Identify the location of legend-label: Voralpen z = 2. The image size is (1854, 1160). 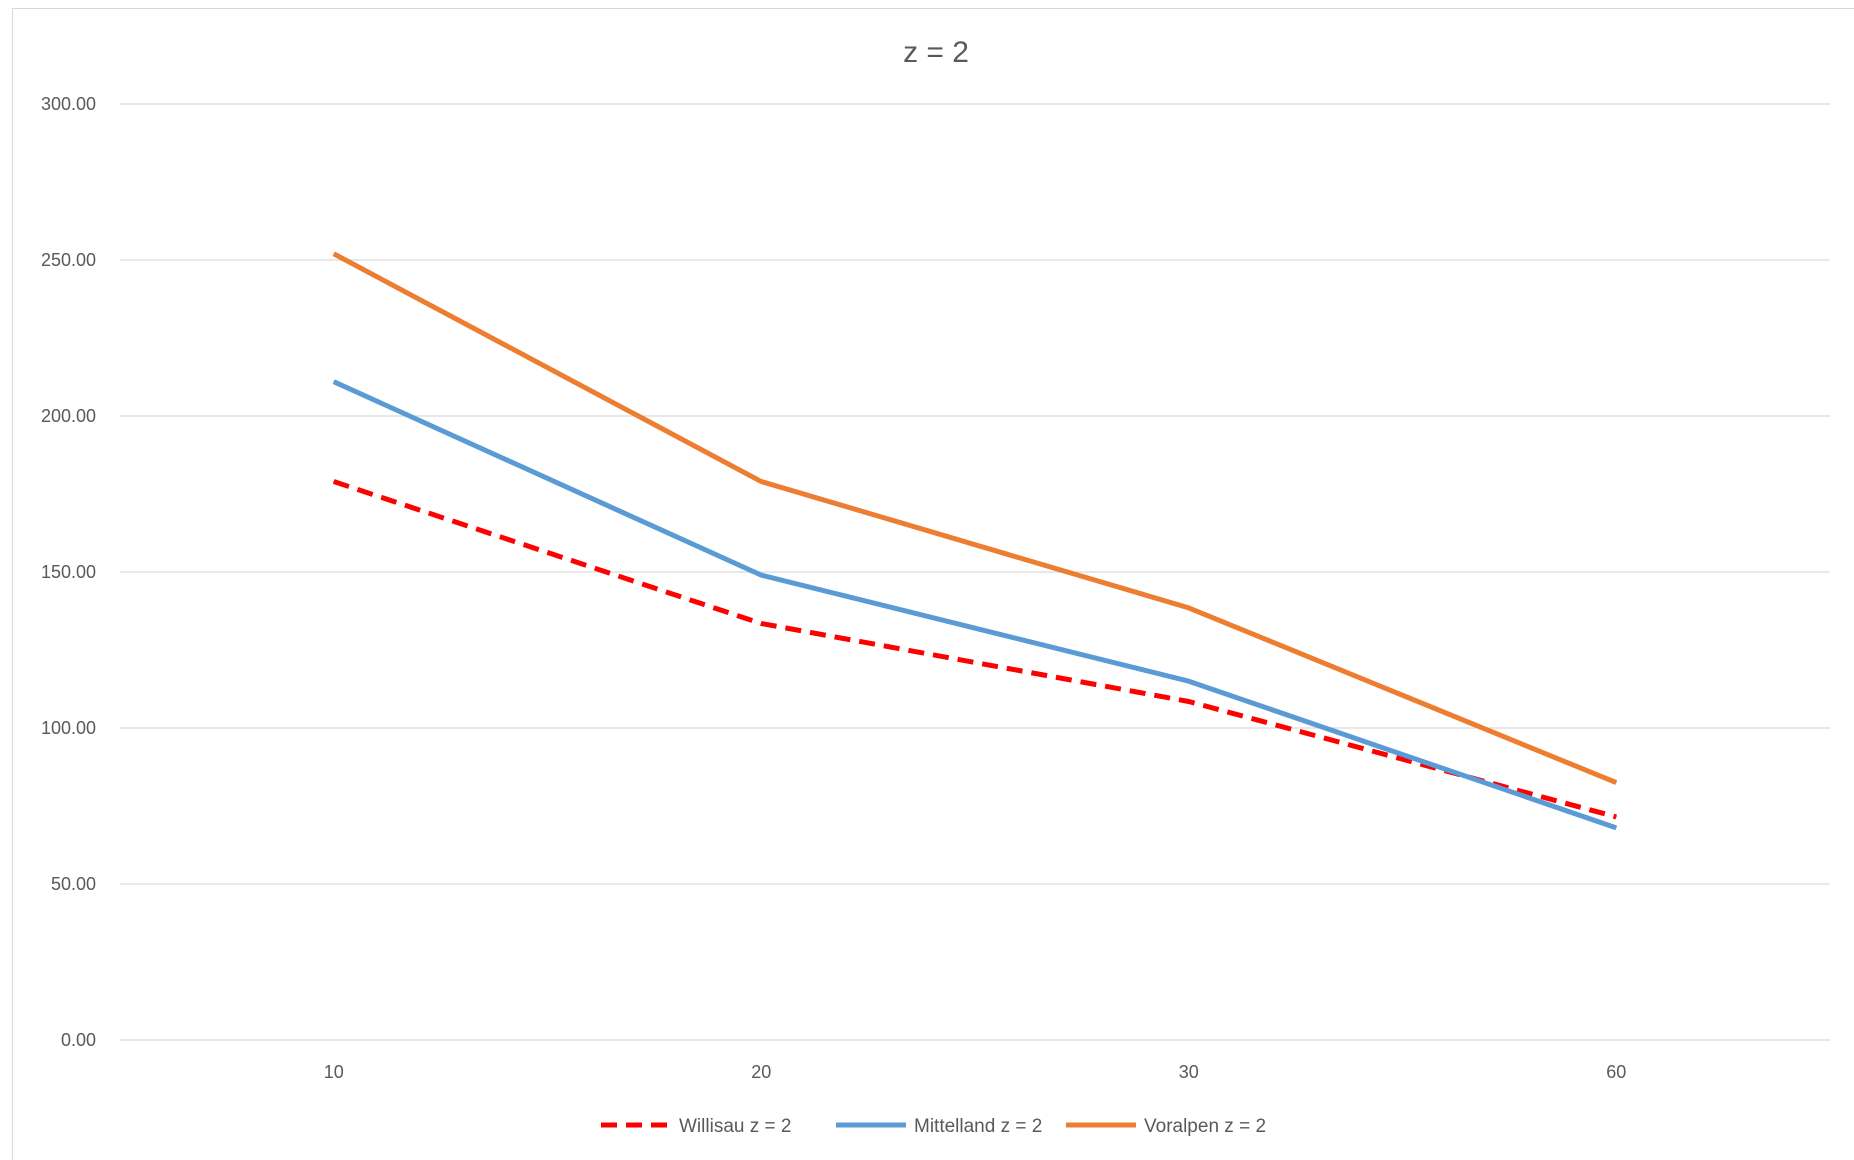
(1205, 1126).